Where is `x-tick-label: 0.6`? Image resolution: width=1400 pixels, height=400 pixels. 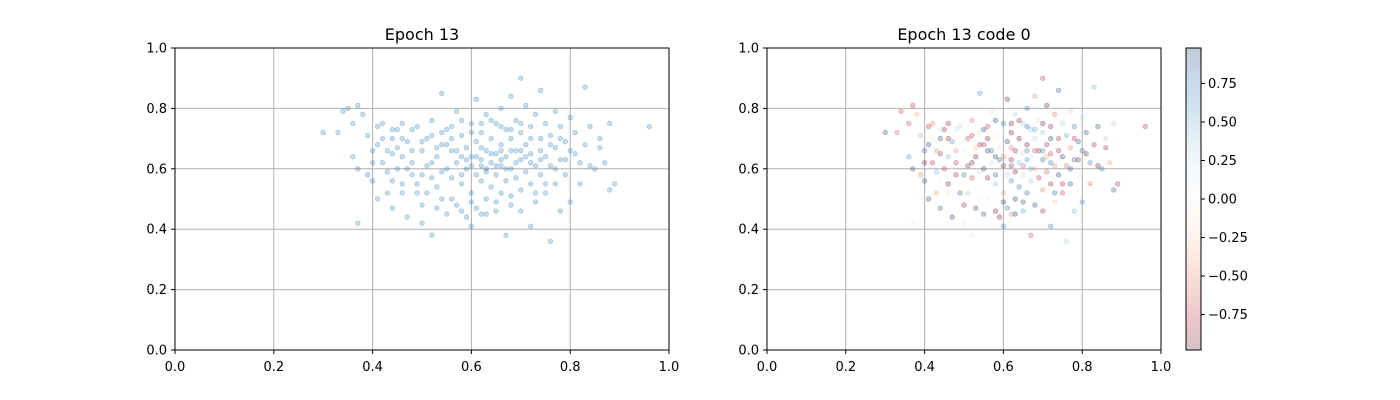 x-tick-label: 0.6 is located at coordinates (1003, 367).